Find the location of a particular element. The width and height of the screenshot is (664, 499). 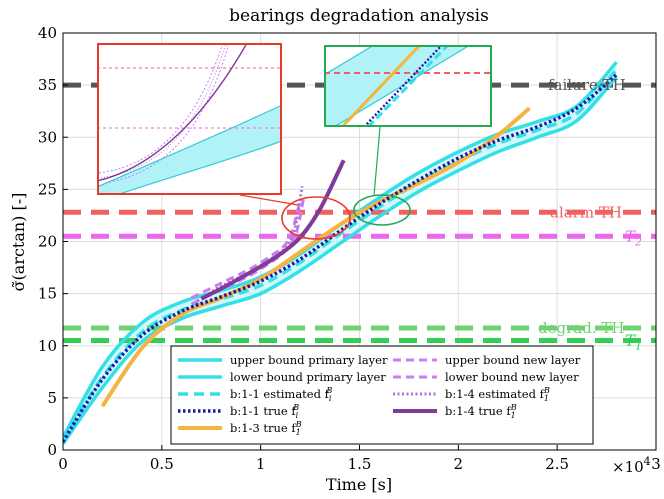

zoom-highlight-left is located at coordinates (316, 218).